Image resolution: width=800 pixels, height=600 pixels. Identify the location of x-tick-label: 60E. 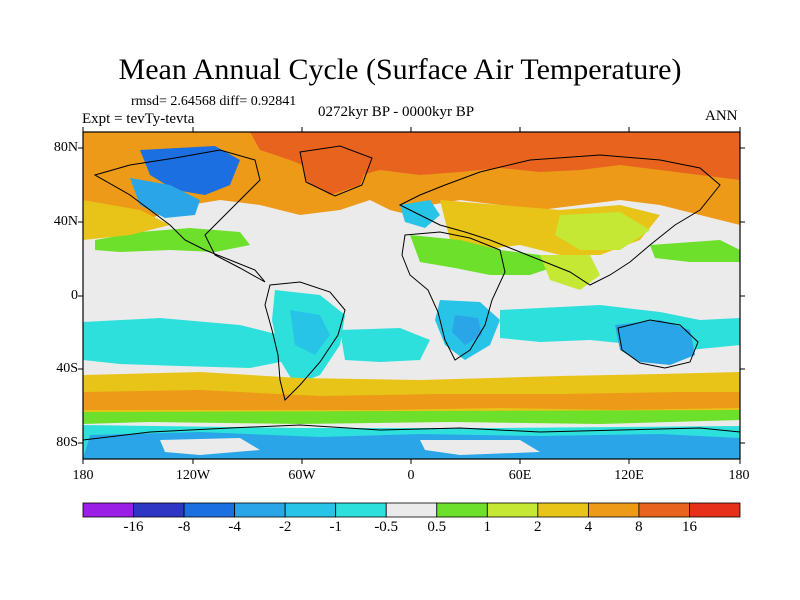
(520, 475).